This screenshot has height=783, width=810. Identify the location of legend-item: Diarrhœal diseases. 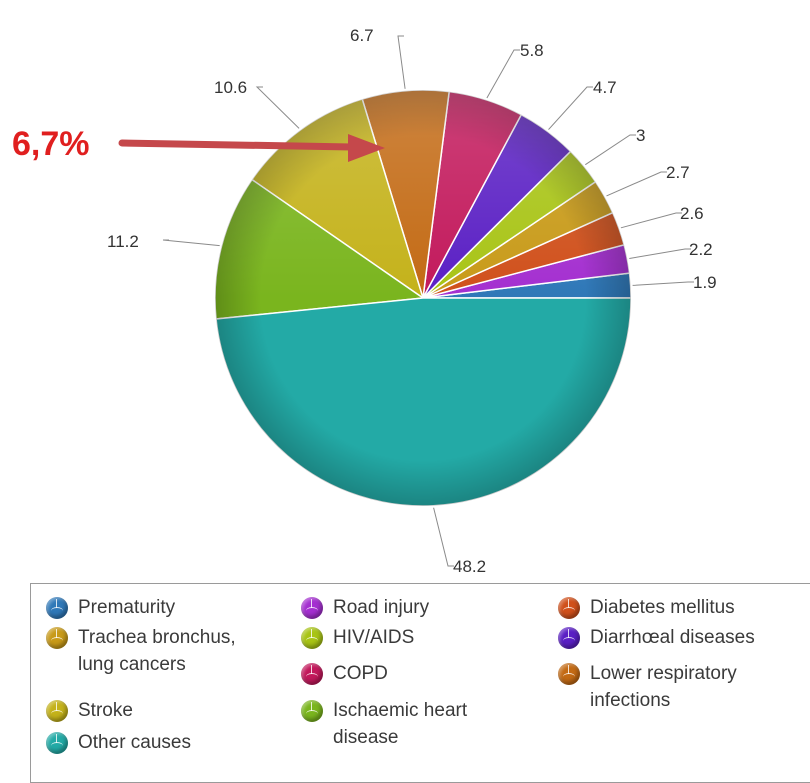
(656, 637).